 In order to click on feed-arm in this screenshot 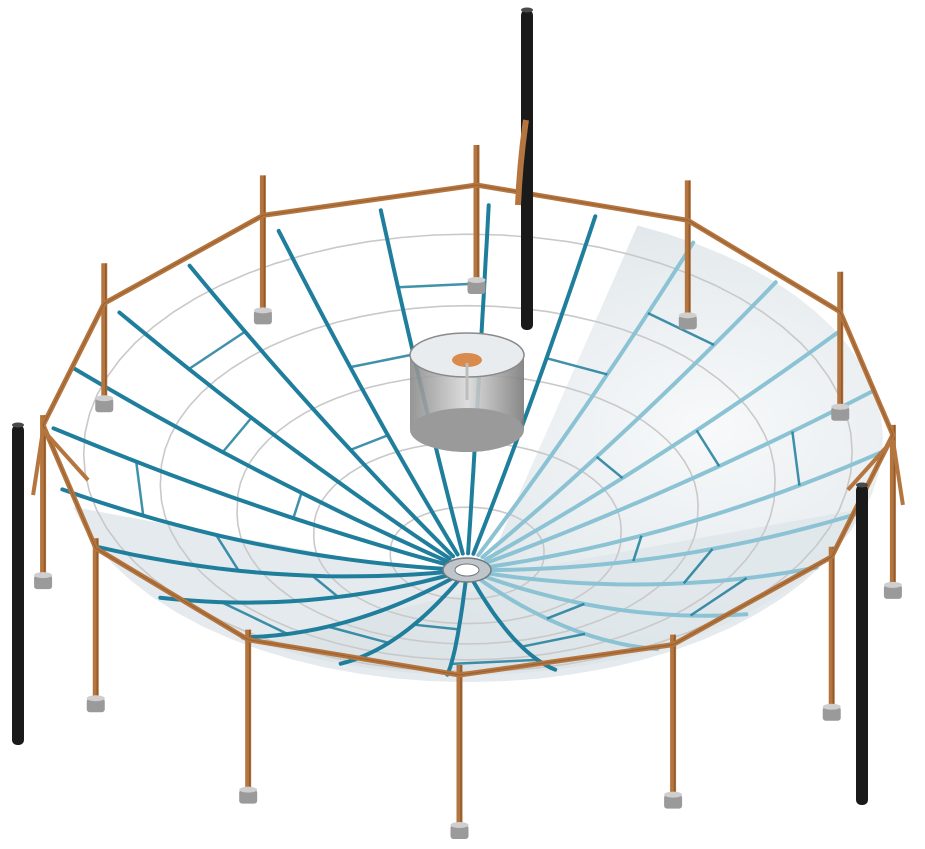, I will do `click(522, 162)`.